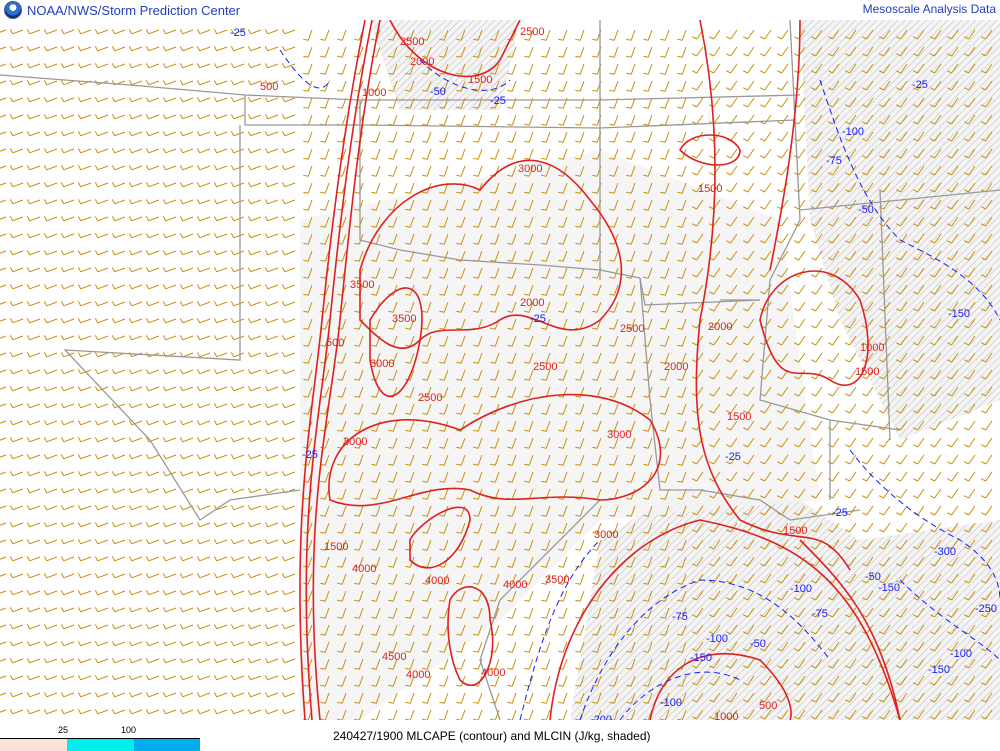 The width and height of the screenshot is (1000, 751). Describe the element at coordinates (929, 9) in the screenshot. I see `product-title: Mesoscale Analysis Data` at that location.